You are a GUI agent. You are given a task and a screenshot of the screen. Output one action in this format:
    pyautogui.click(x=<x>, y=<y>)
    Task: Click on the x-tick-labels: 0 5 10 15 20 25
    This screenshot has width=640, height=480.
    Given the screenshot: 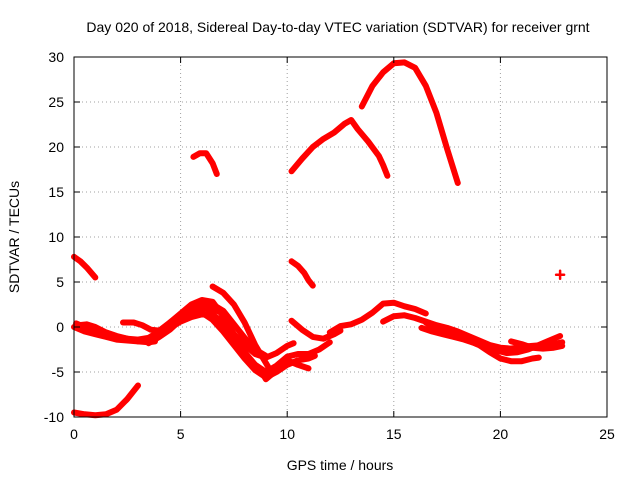 What is the action you would take?
    pyautogui.click(x=342, y=434)
    